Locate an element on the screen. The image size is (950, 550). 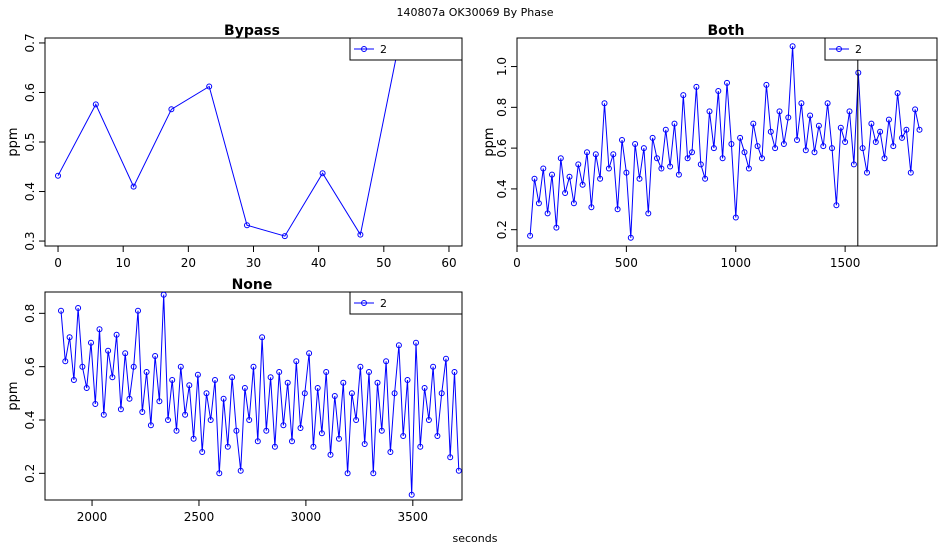
panel-none-title: None is located at coordinates (252, 285).